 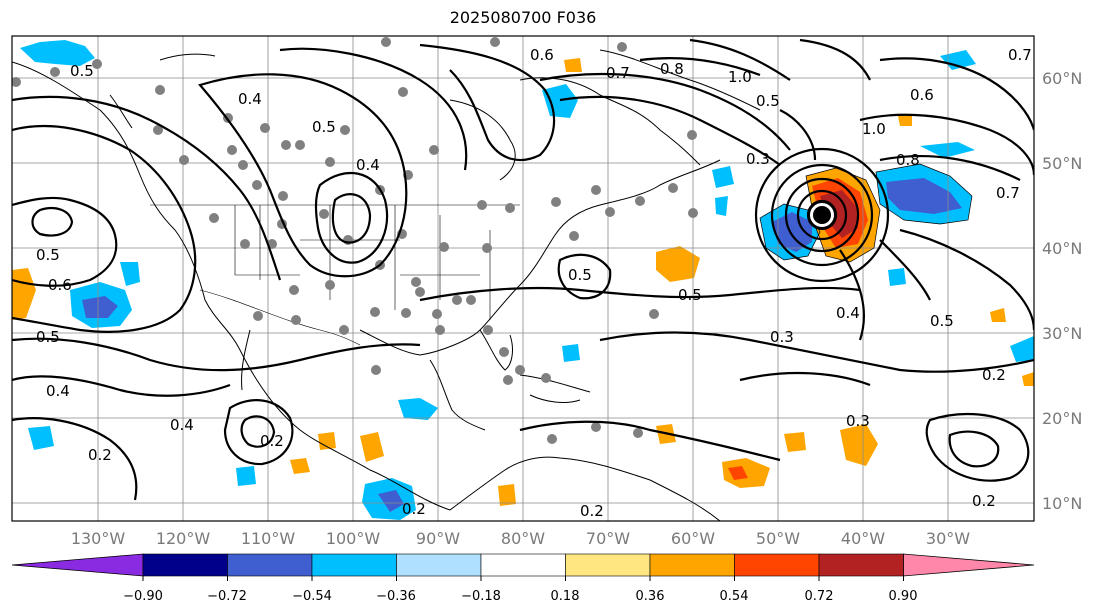 What do you see at coordinates (608, 538) in the screenshot?
I see `longitude-label: 70°W` at bounding box center [608, 538].